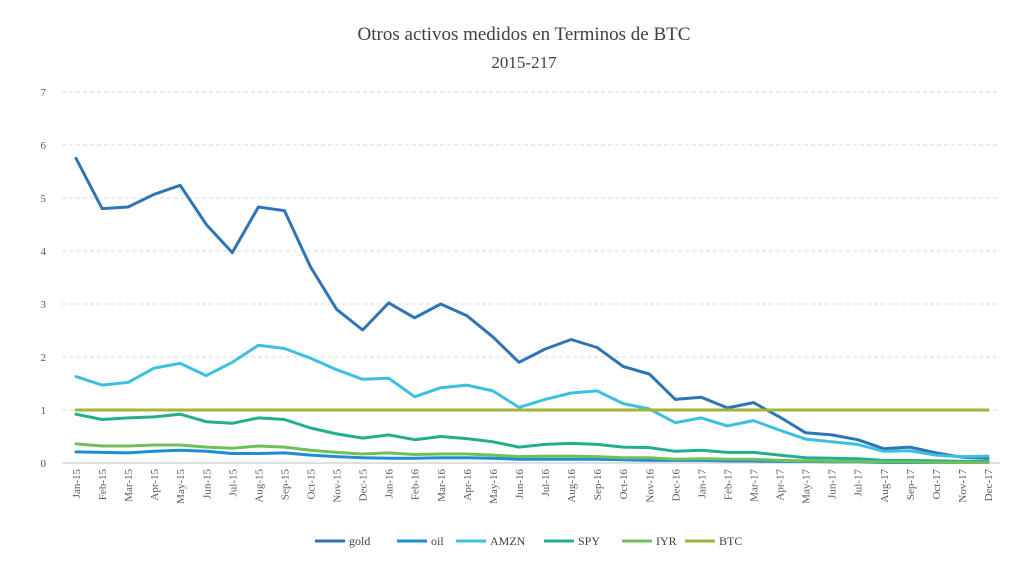 The height and width of the screenshot is (588, 1024). I want to click on legend-label: IYR, so click(666, 541).